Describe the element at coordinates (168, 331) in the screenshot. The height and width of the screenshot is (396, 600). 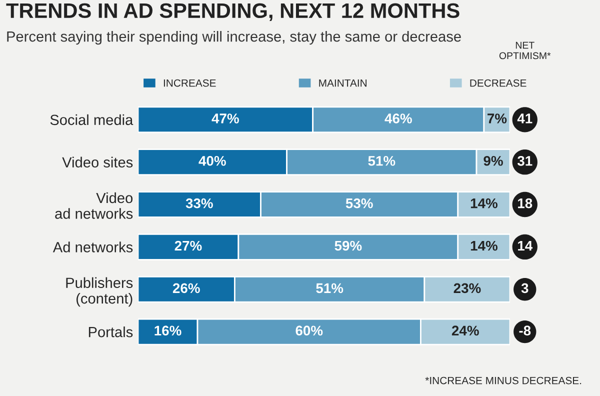
I see `data-label: 16%` at that location.